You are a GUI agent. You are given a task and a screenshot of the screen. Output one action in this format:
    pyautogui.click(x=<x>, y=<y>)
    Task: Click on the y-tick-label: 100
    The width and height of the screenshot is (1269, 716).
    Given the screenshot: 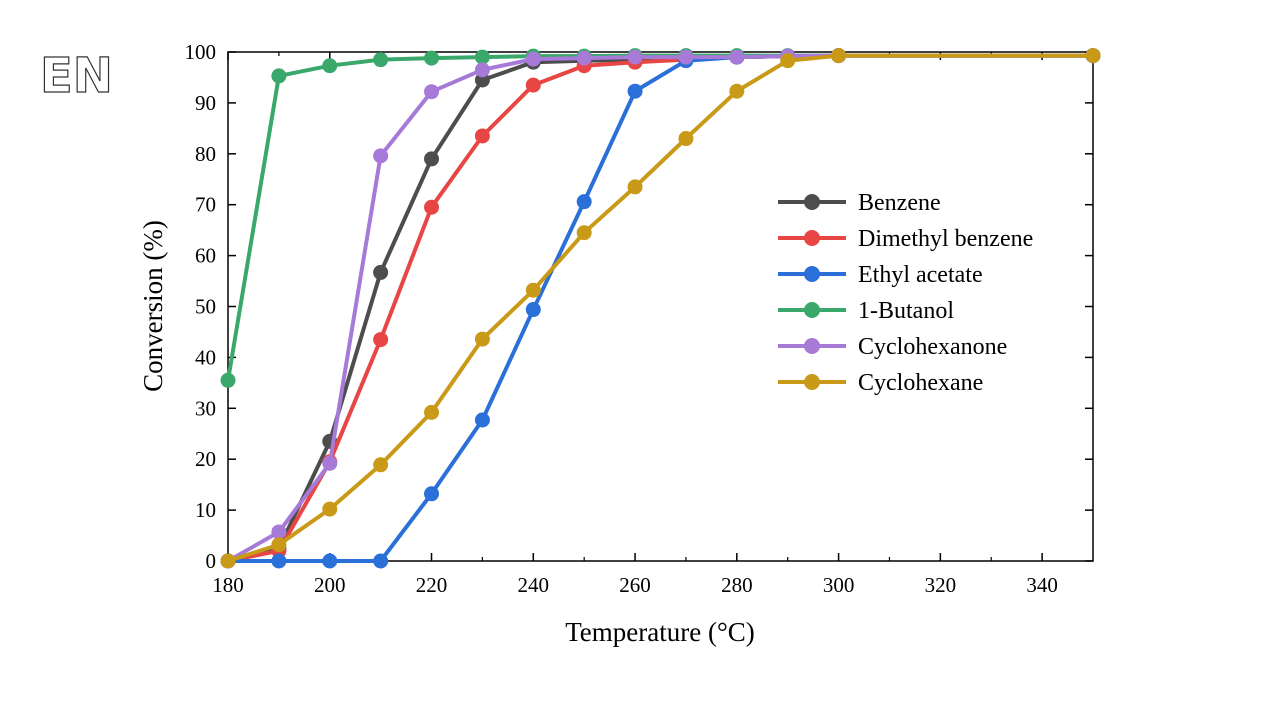 What is the action you would take?
    pyautogui.click(x=201, y=52)
    